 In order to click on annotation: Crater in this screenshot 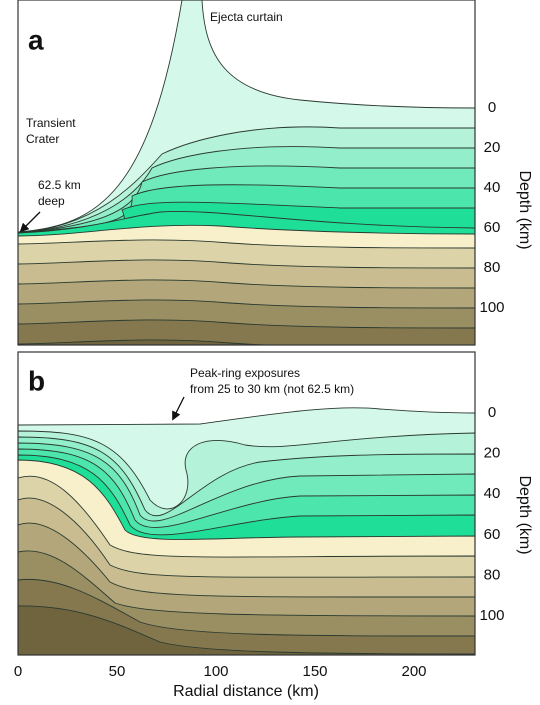, I will do `click(42, 139)`.